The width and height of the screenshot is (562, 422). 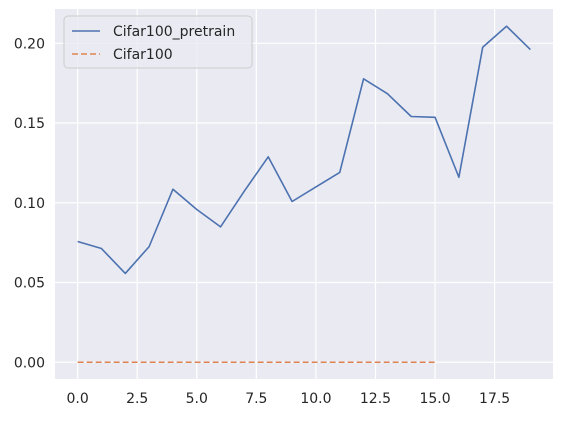 I want to click on y-tick-label: 0.20, so click(x=29, y=44).